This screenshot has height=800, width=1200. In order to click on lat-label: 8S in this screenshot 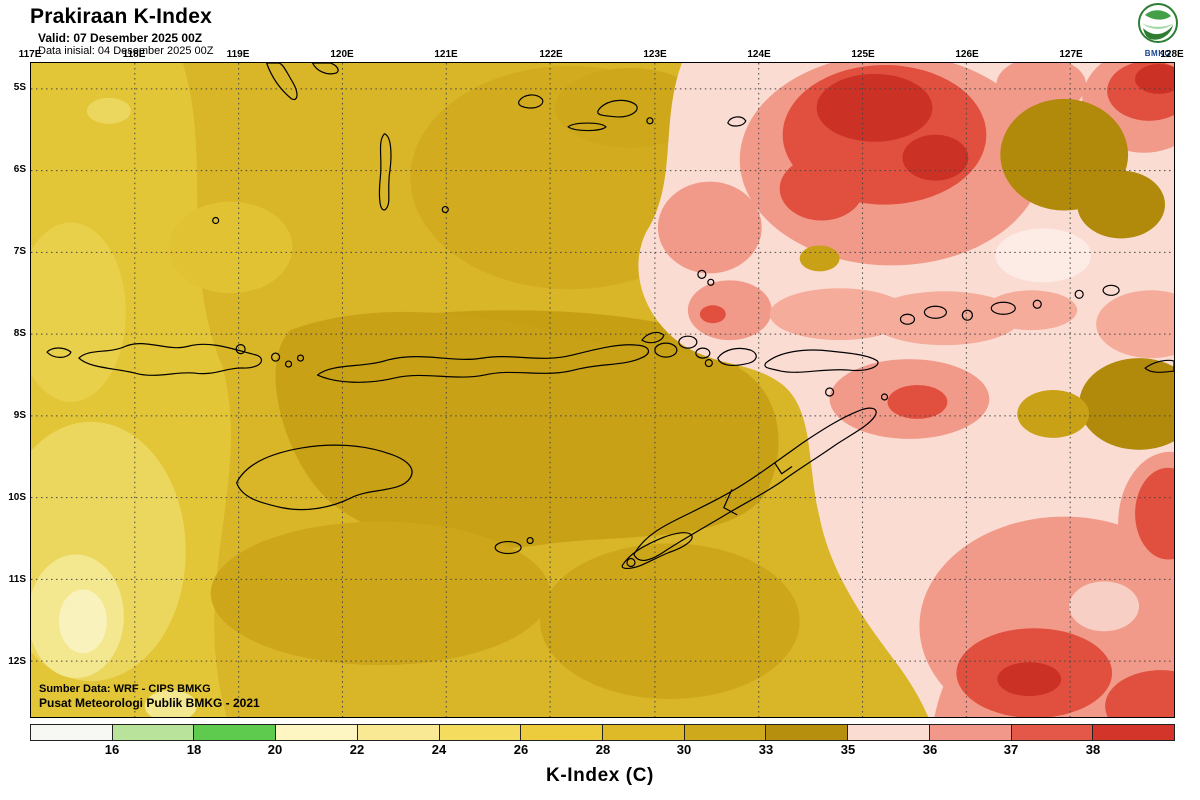, I will do `click(19, 333)`.